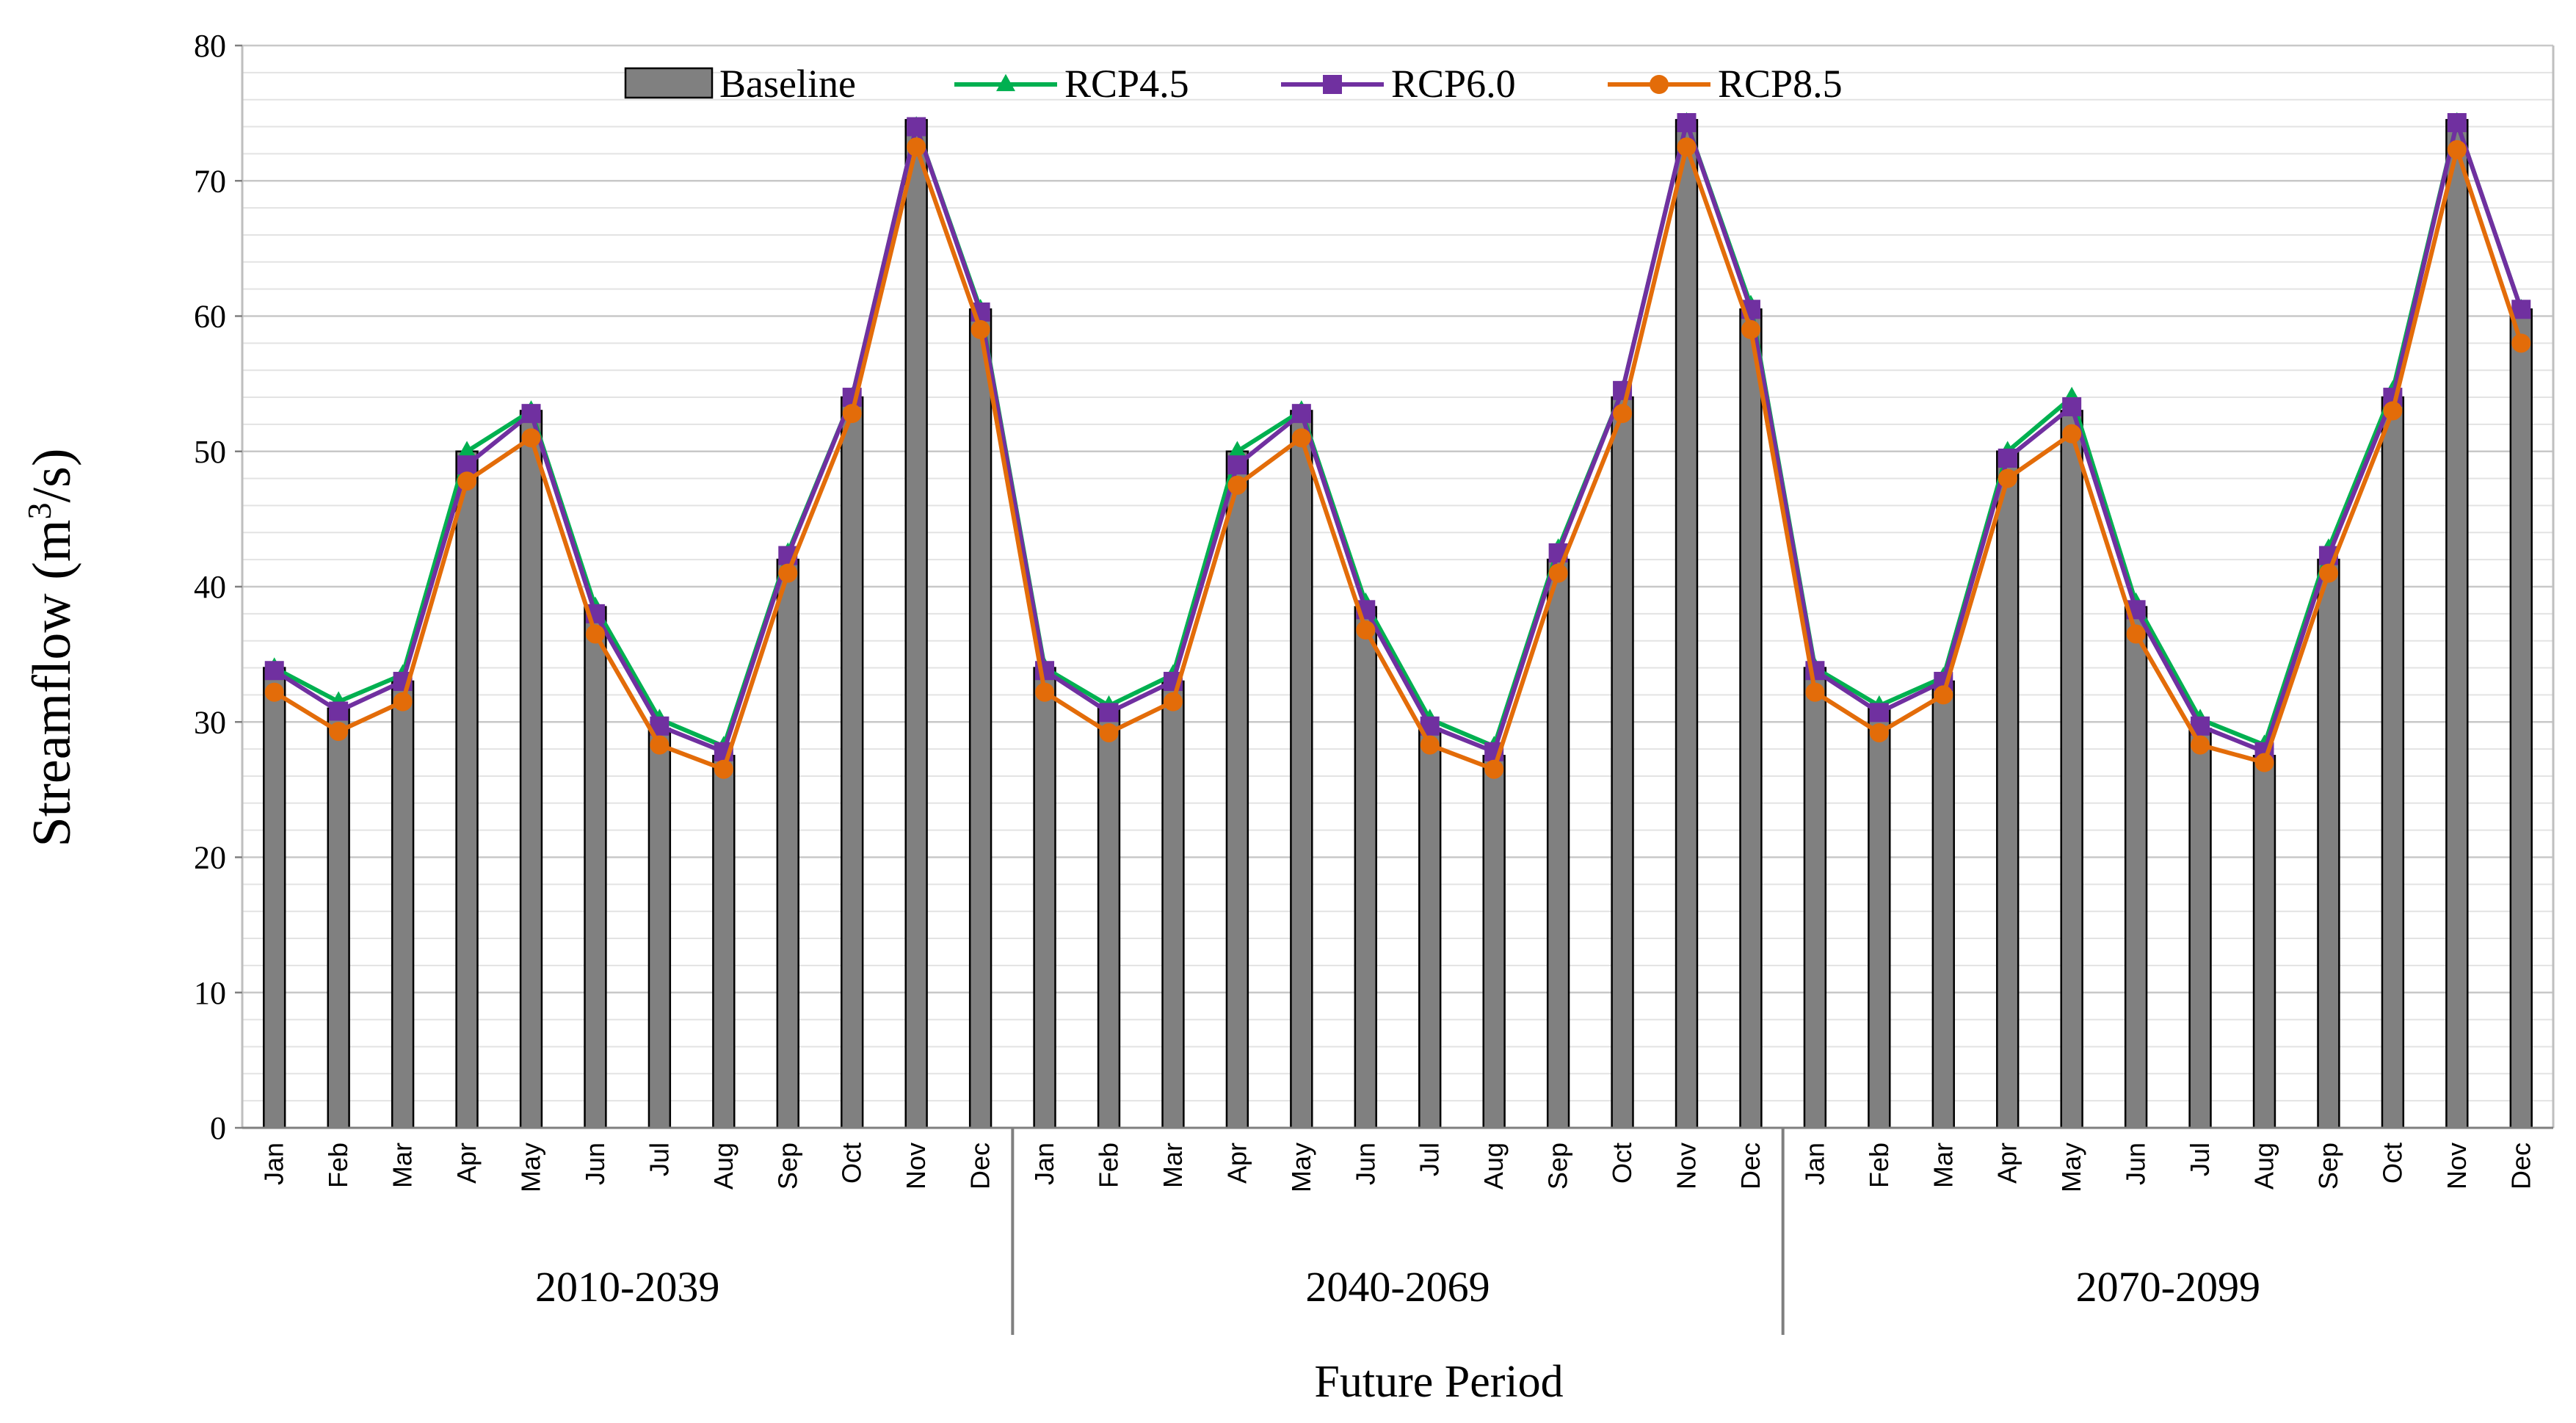  I want to click on y-tick-label: 0, so click(218, 1128).